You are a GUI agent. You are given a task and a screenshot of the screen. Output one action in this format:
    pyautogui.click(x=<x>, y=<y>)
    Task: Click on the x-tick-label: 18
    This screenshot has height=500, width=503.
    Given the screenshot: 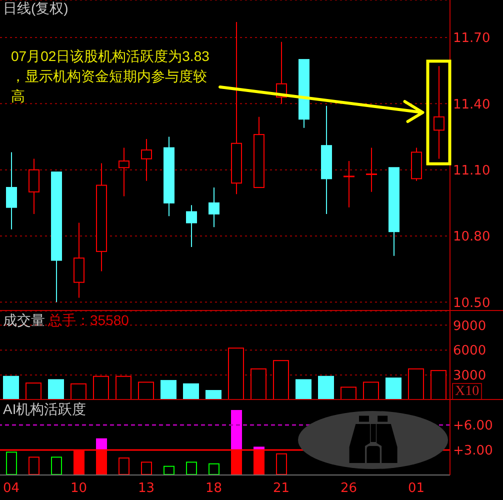 What is the action you would take?
    pyautogui.click(x=213, y=488)
    